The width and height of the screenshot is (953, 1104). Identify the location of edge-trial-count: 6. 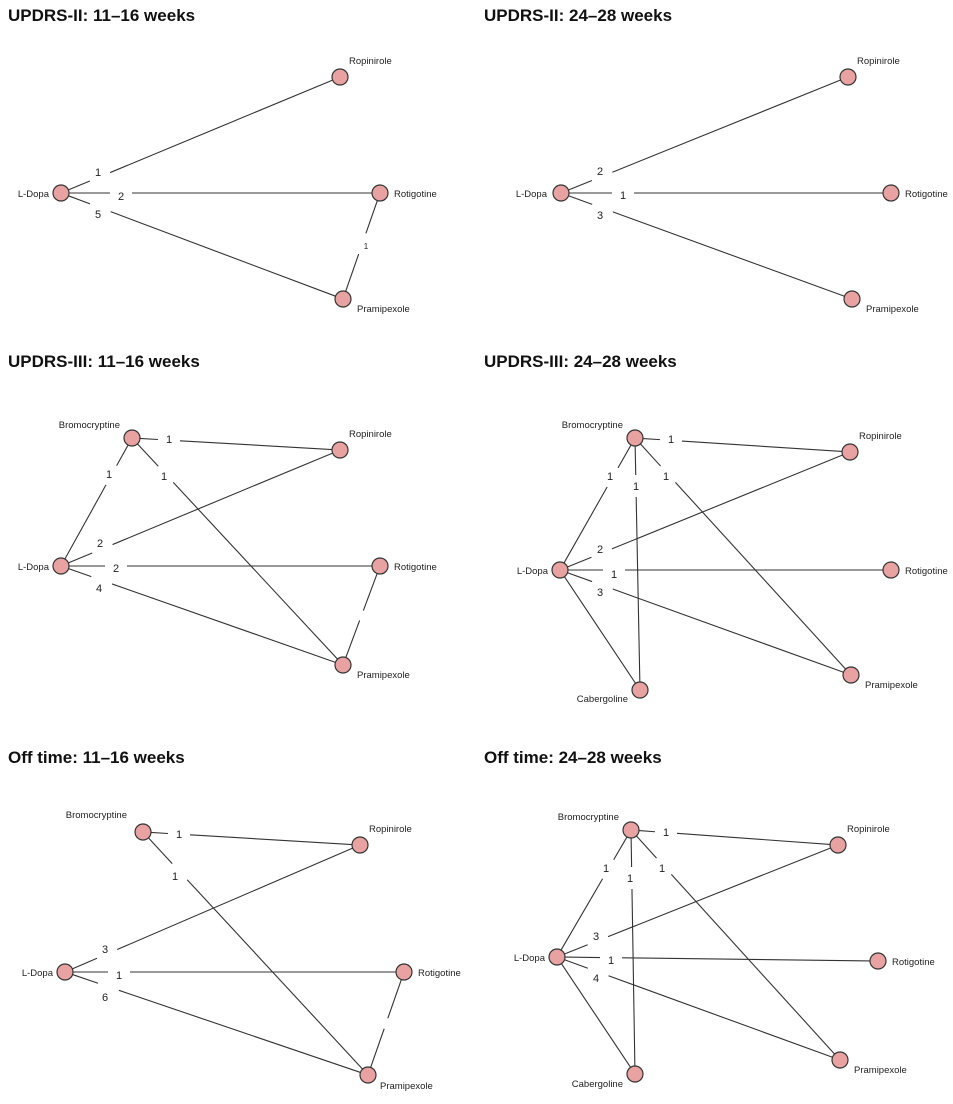
(105, 998).